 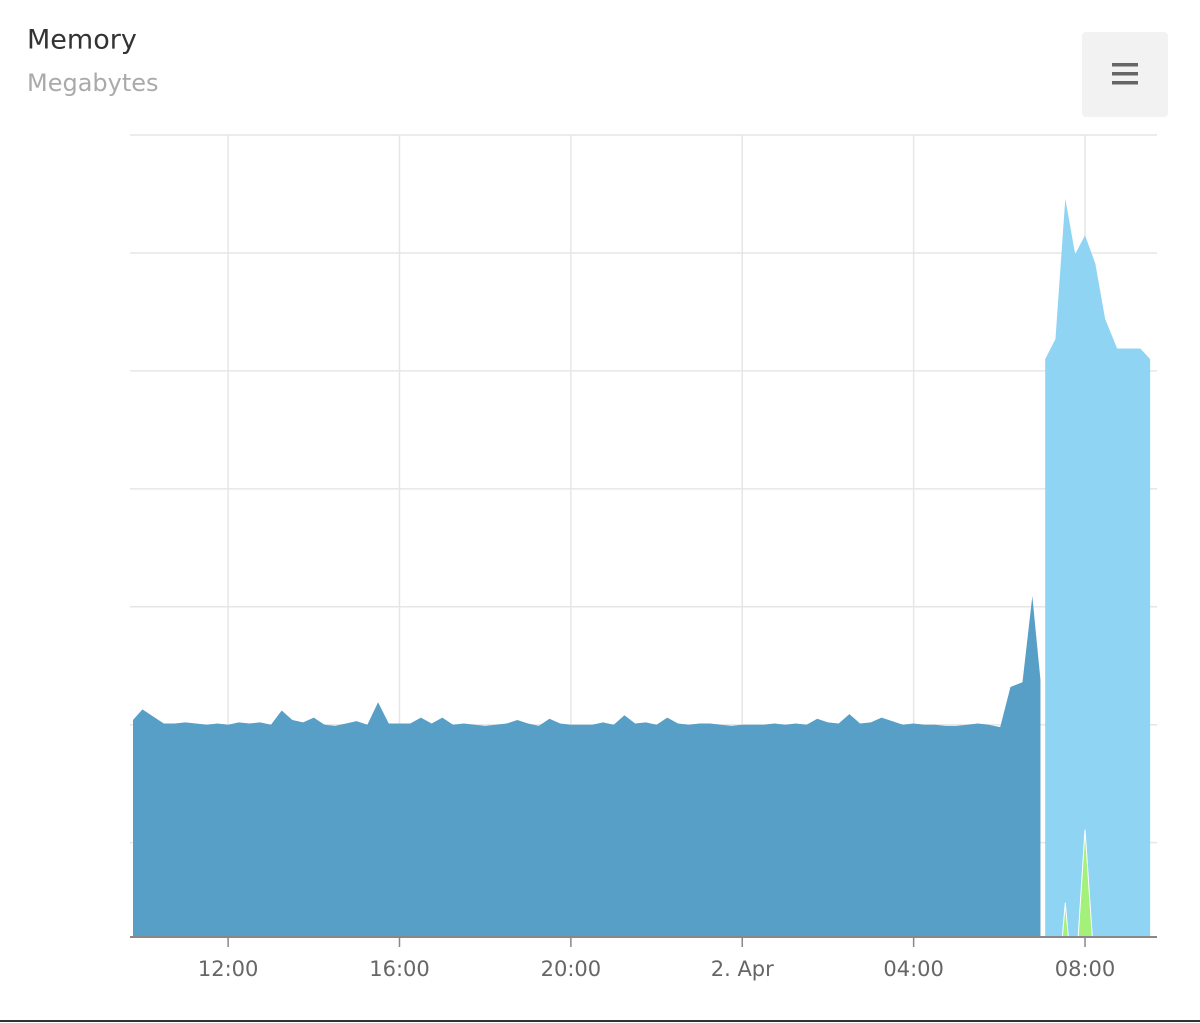 I want to click on x-tick-label: 12:00, so click(x=228, y=969).